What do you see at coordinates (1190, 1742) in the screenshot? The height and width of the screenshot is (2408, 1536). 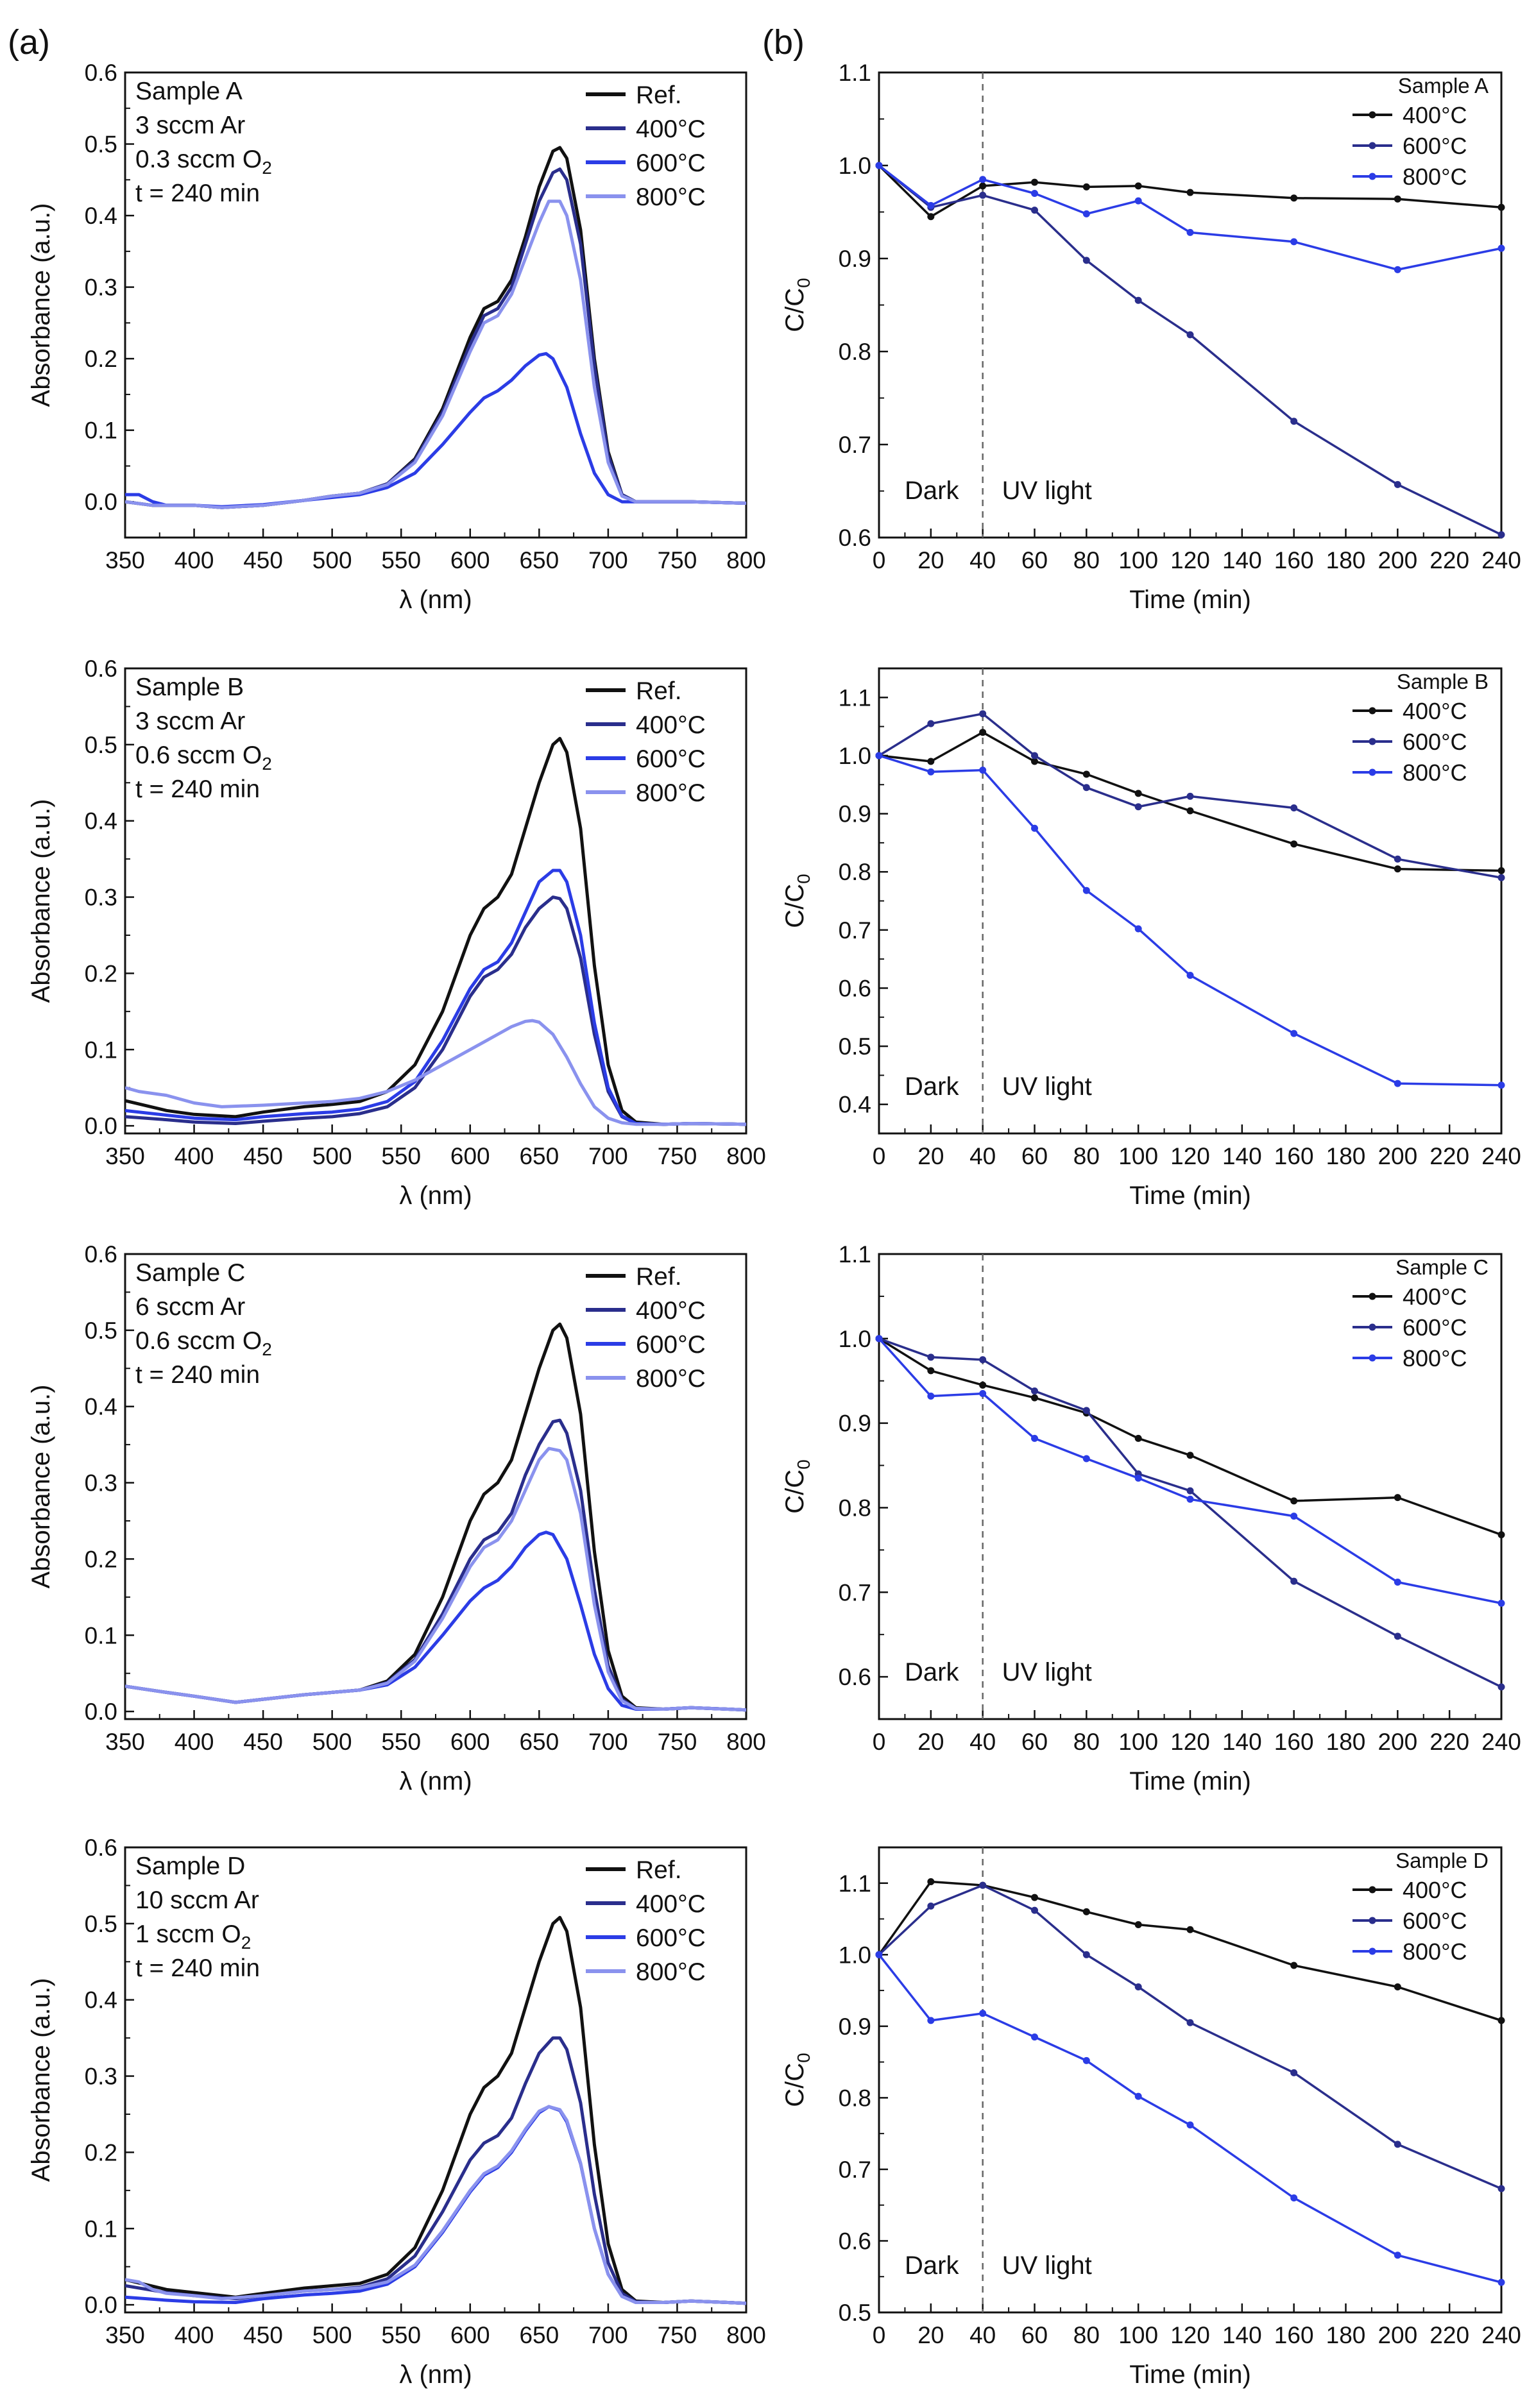 I see `x-tick-label: 120` at bounding box center [1190, 1742].